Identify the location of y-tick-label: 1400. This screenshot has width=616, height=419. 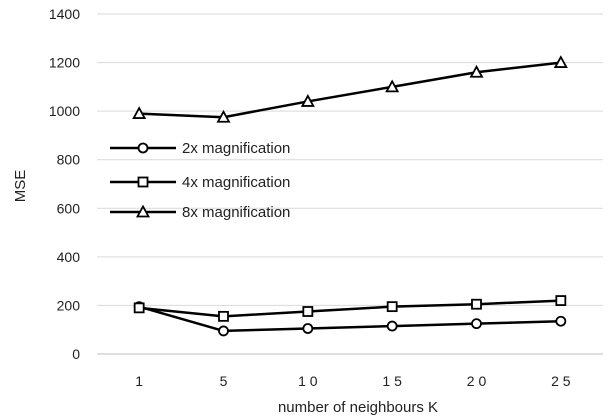
(64, 14).